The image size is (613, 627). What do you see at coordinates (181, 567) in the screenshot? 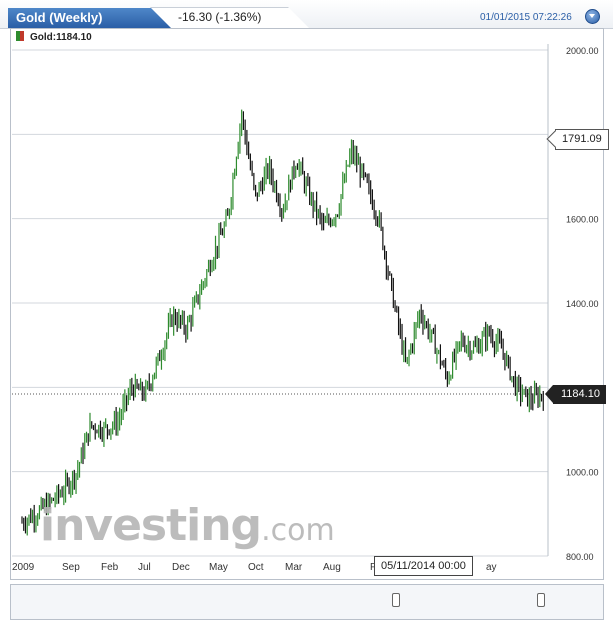
I see `x-tick-label: Dec` at bounding box center [181, 567].